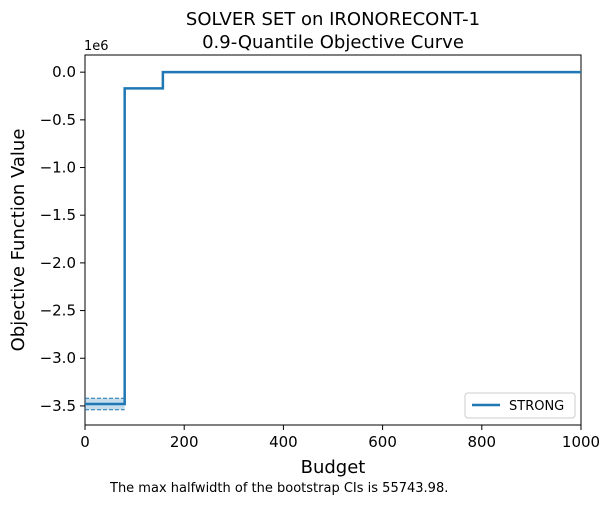 Image resolution: width=611 pixels, height=505 pixels. Describe the element at coordinates (58, 311) in the screenshot. I see `y-tick-label: −2.5` at that location.